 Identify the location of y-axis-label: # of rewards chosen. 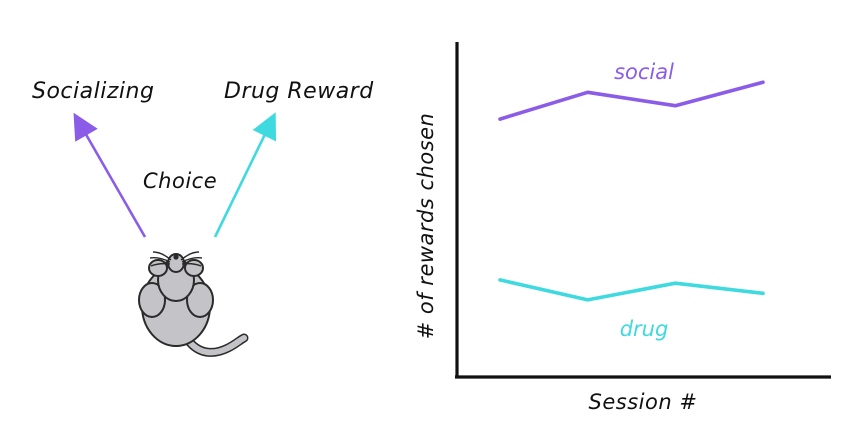
(426, 226).